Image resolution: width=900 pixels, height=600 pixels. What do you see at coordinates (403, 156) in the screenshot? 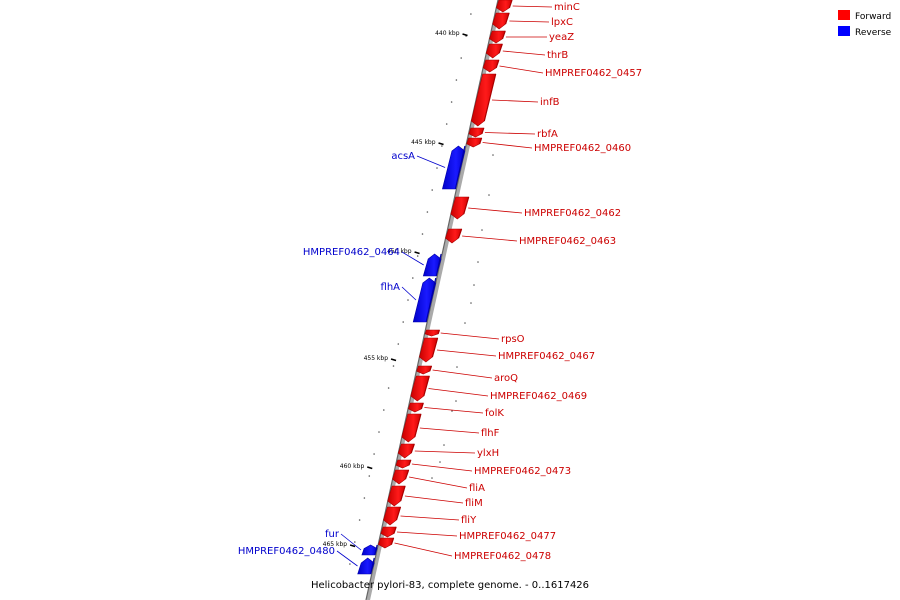
I see `gene-label-text: acsA` at bounding box center [403, 156].